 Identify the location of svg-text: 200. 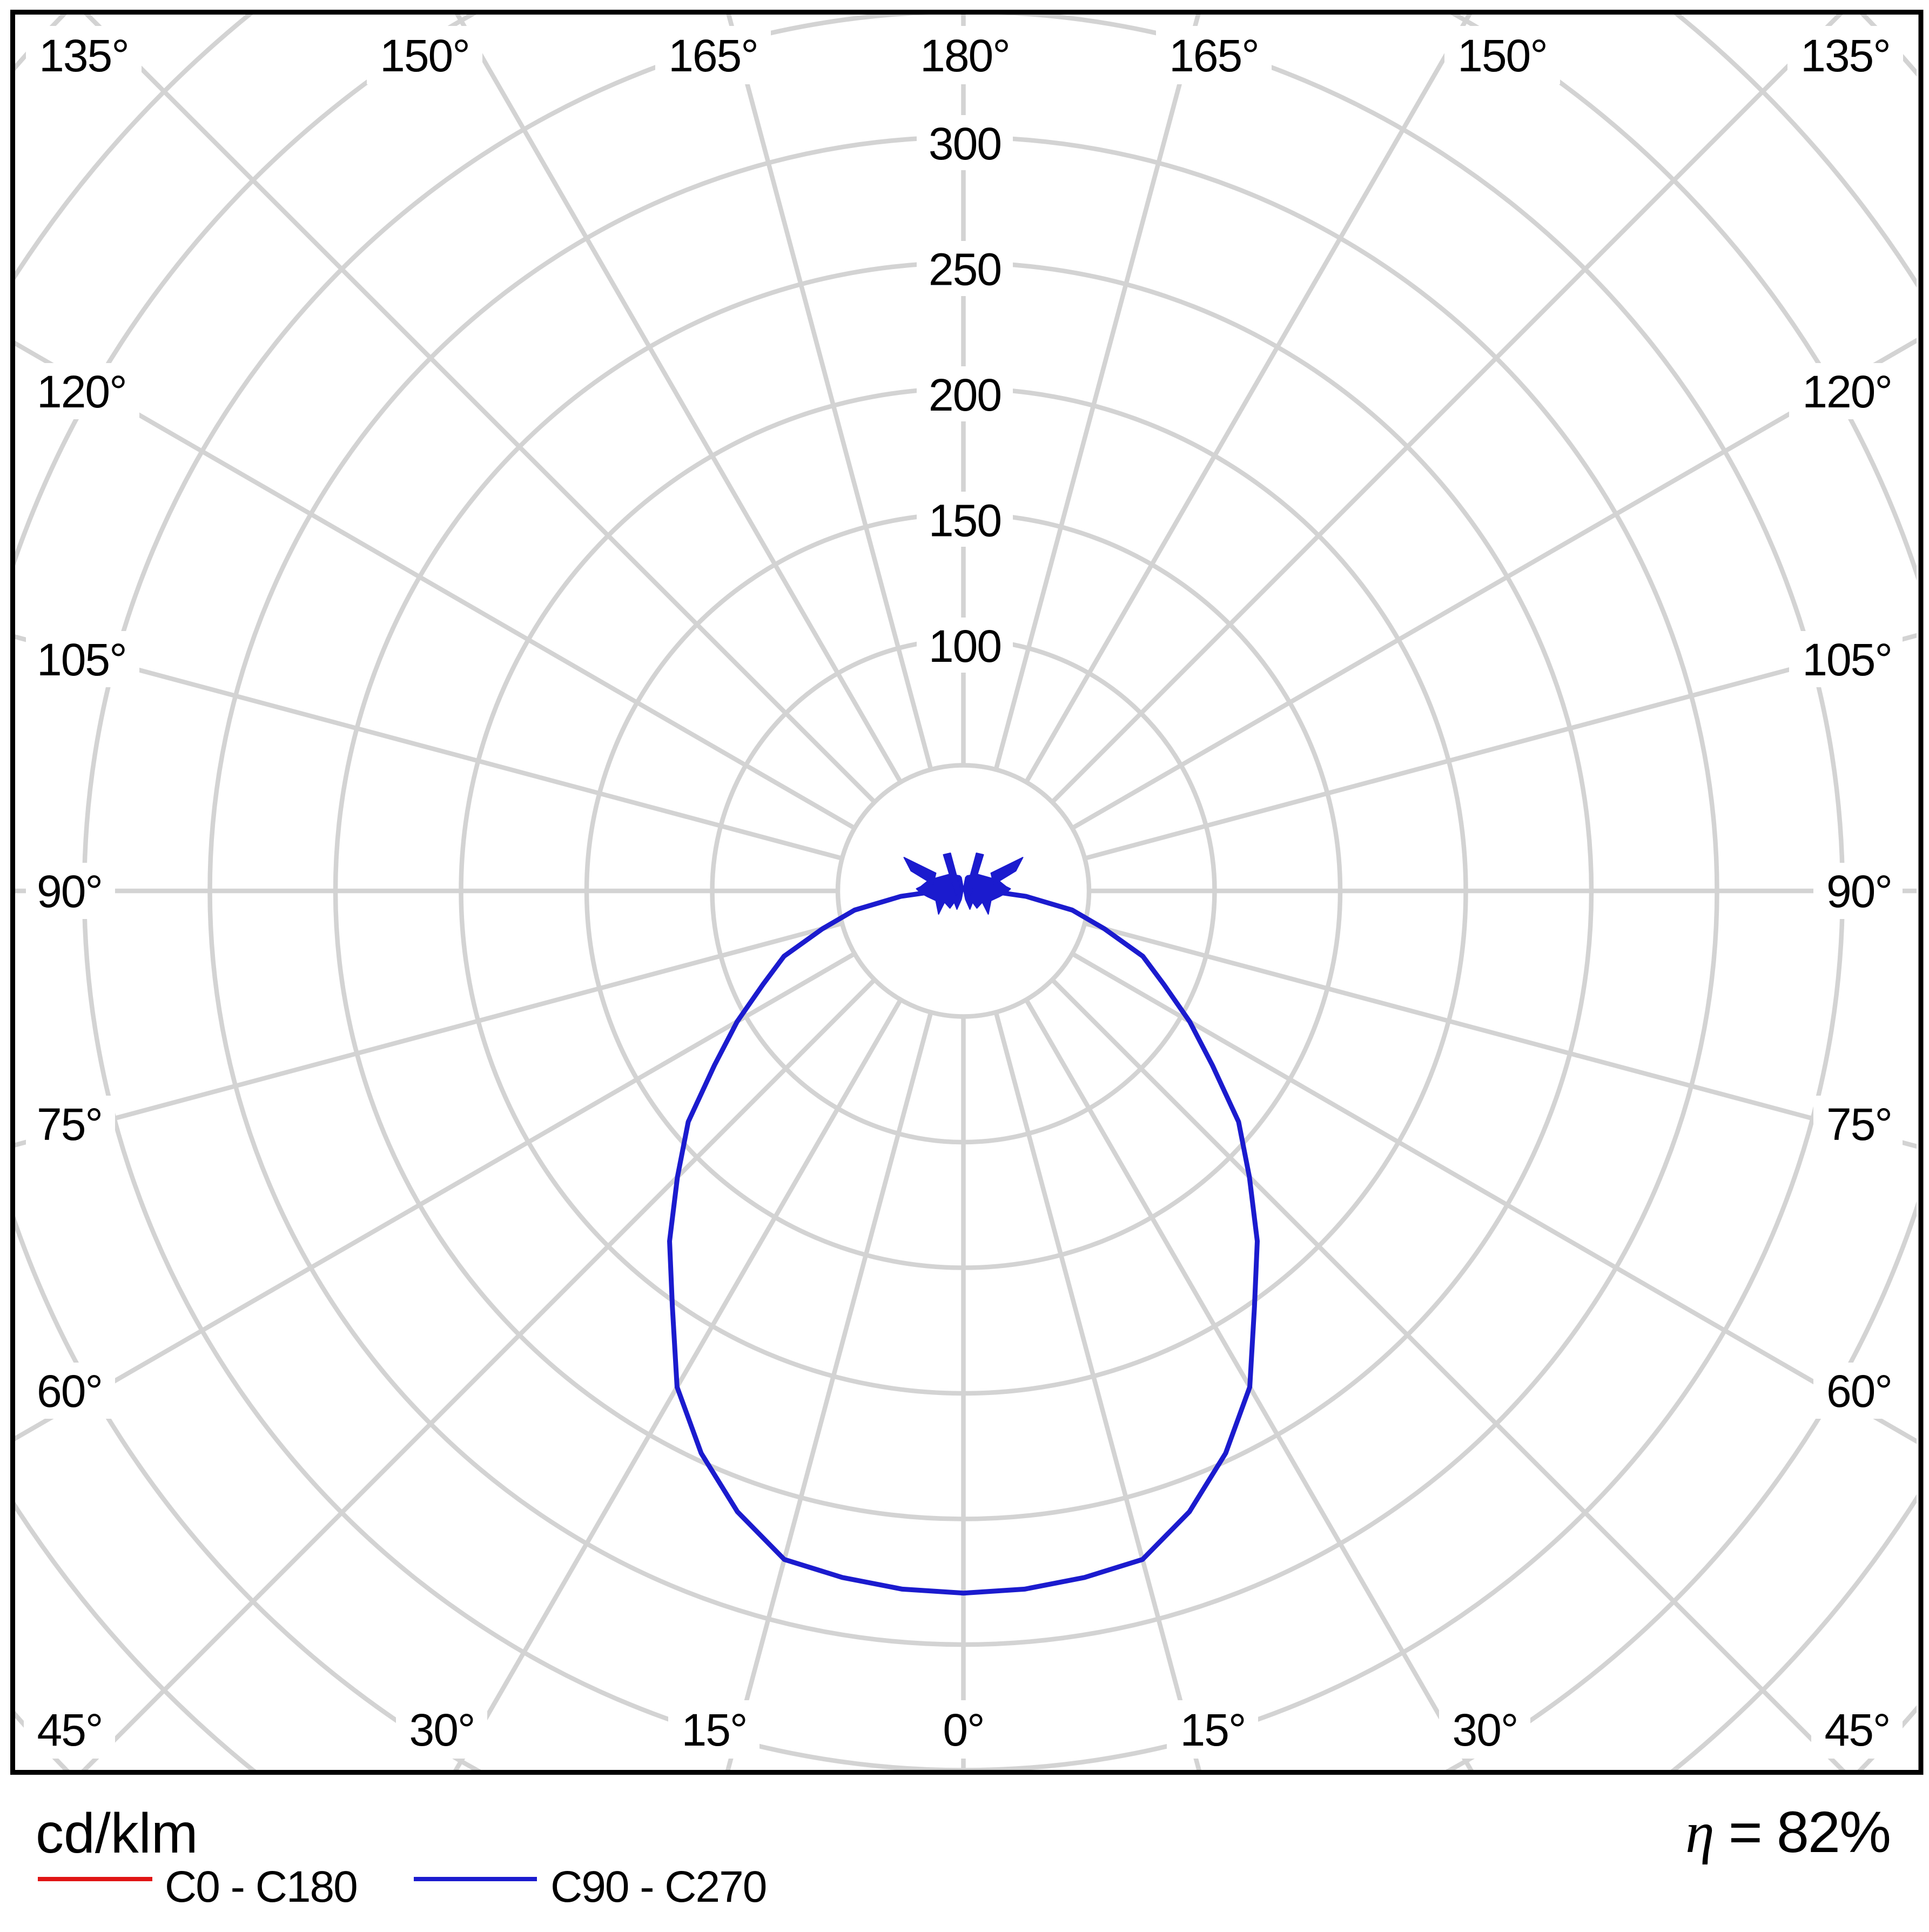
(965, 395).